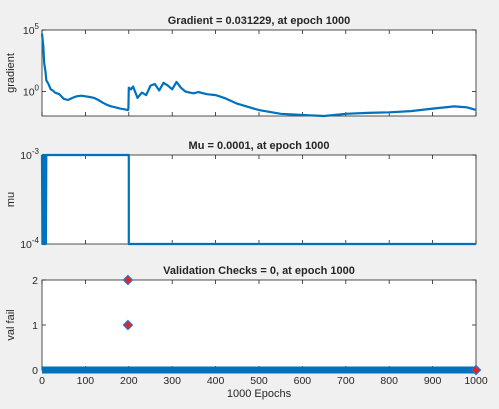 This screenshot has width=499, height=409. Describe the element at coordinates (11, 73) in the screenshot. I see `y-axis-label-1: gradient` at that location.